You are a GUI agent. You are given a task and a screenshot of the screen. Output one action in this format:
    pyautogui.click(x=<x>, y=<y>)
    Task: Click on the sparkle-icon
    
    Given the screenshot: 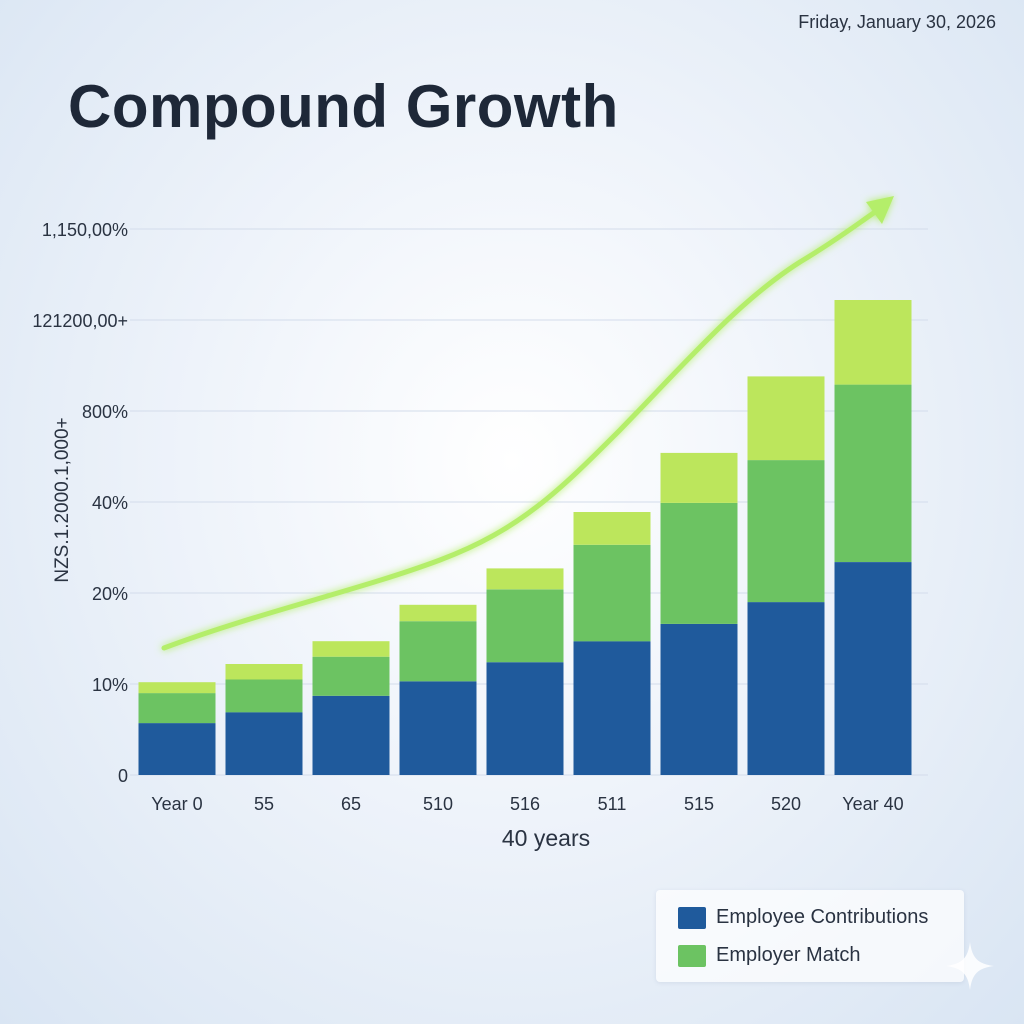 What is the action you would take?
    pyautogui.click(x=970, y=966)
    